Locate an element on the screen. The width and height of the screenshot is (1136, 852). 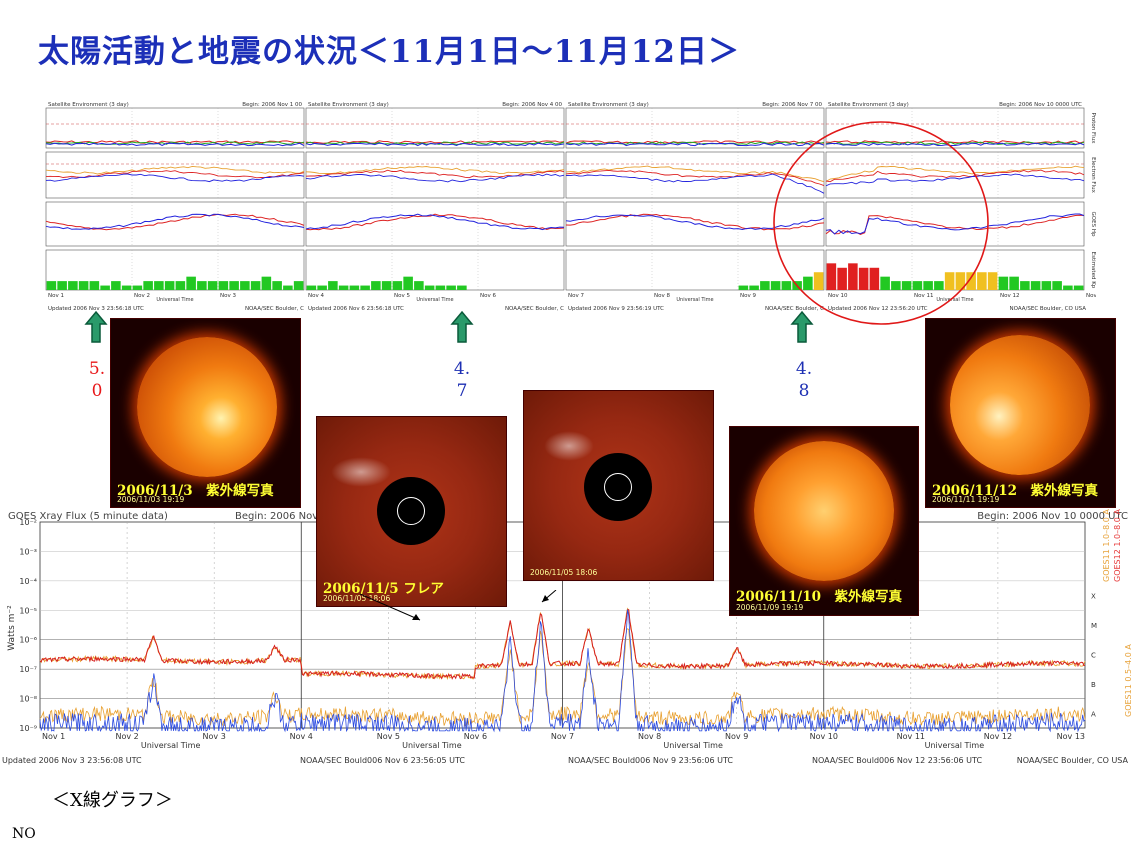
goes12-short-line is located at coordinates (562, 671).